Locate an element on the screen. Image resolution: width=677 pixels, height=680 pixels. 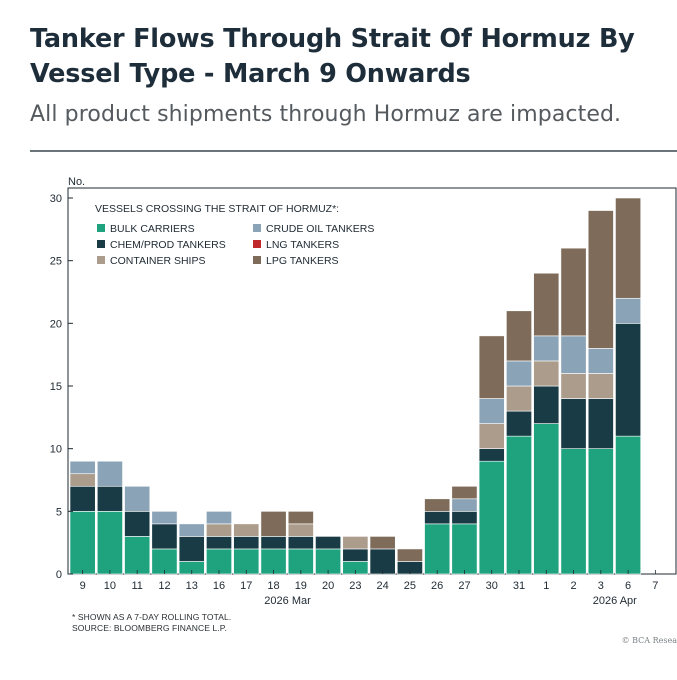
legend-label: CHEM/PROD TANKERS is located at coordinates (168, 245).